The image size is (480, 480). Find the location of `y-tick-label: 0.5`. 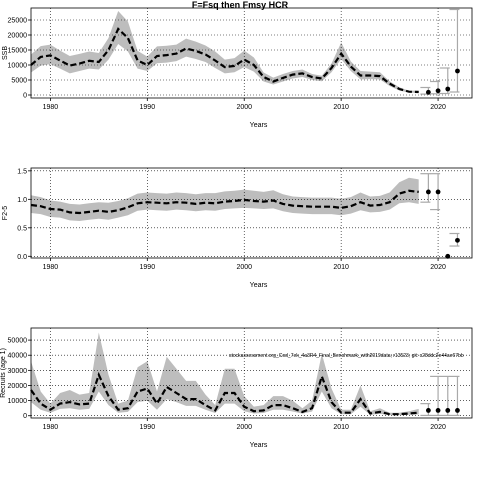

y-tick-label: 0.5 is located at coordinates (22, 228).